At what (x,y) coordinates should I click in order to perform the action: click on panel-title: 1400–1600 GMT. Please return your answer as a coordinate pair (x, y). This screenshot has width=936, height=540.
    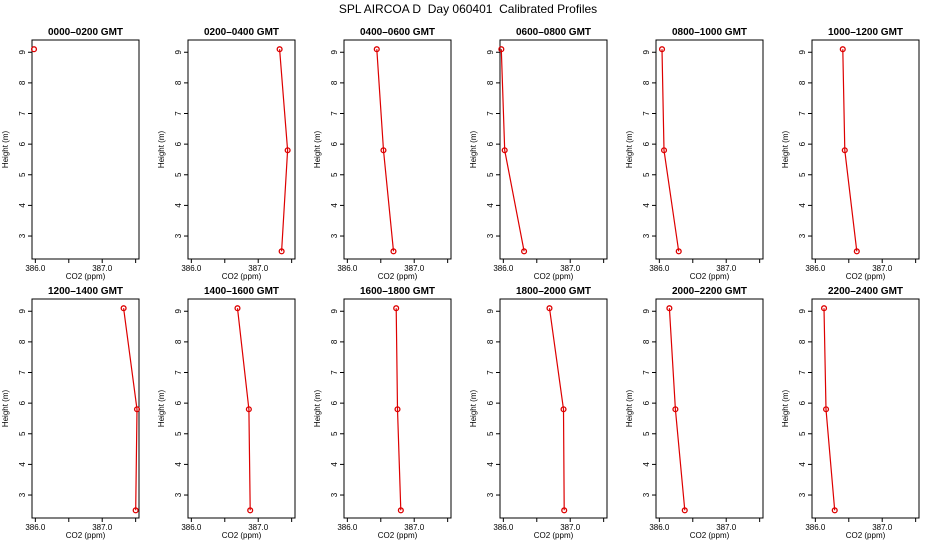
    Looking at the image, I should click on (241, 291).